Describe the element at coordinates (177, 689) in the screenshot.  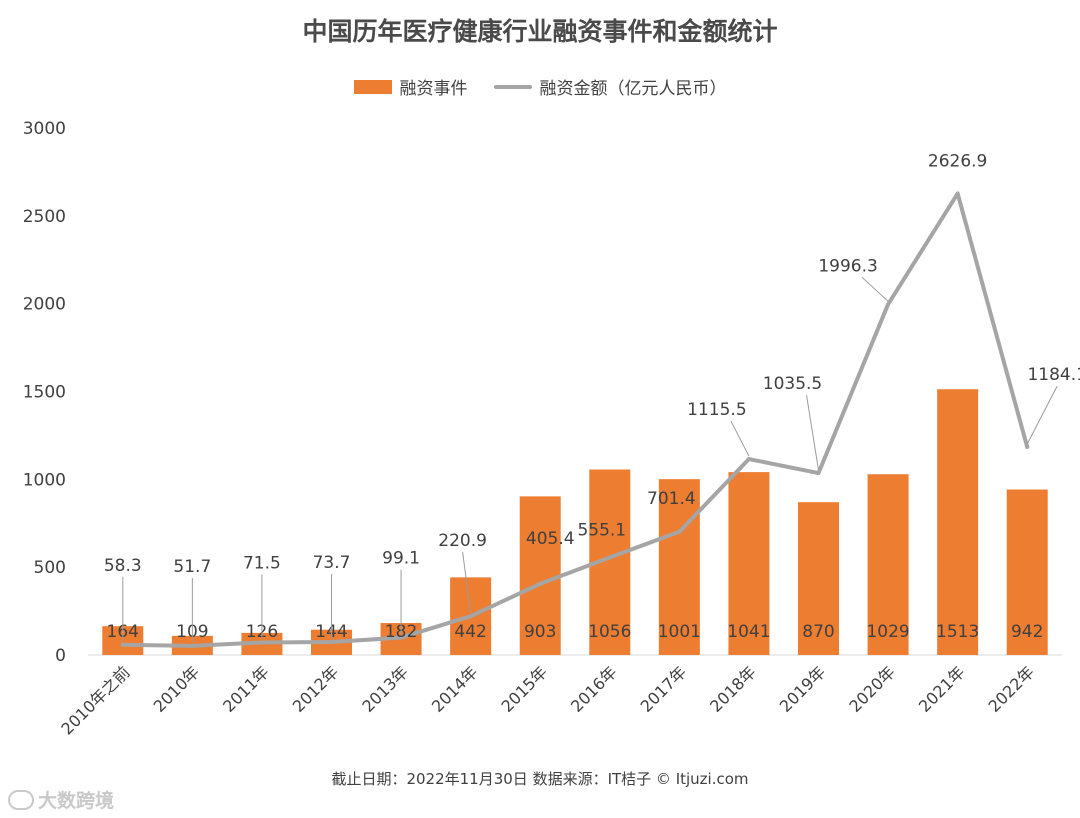
I see `x-tick-label: 2010年` at that location.